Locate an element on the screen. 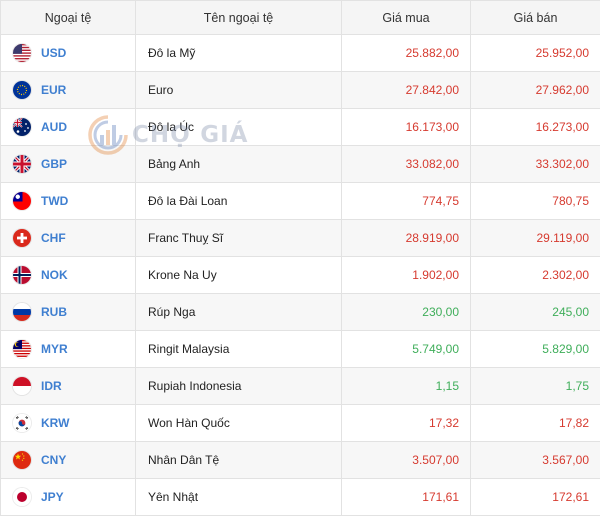 Image resolution: width=600 pixels, height=516 pixels. currency-name: Krone Na Uy is located at coordinates (239, 275).